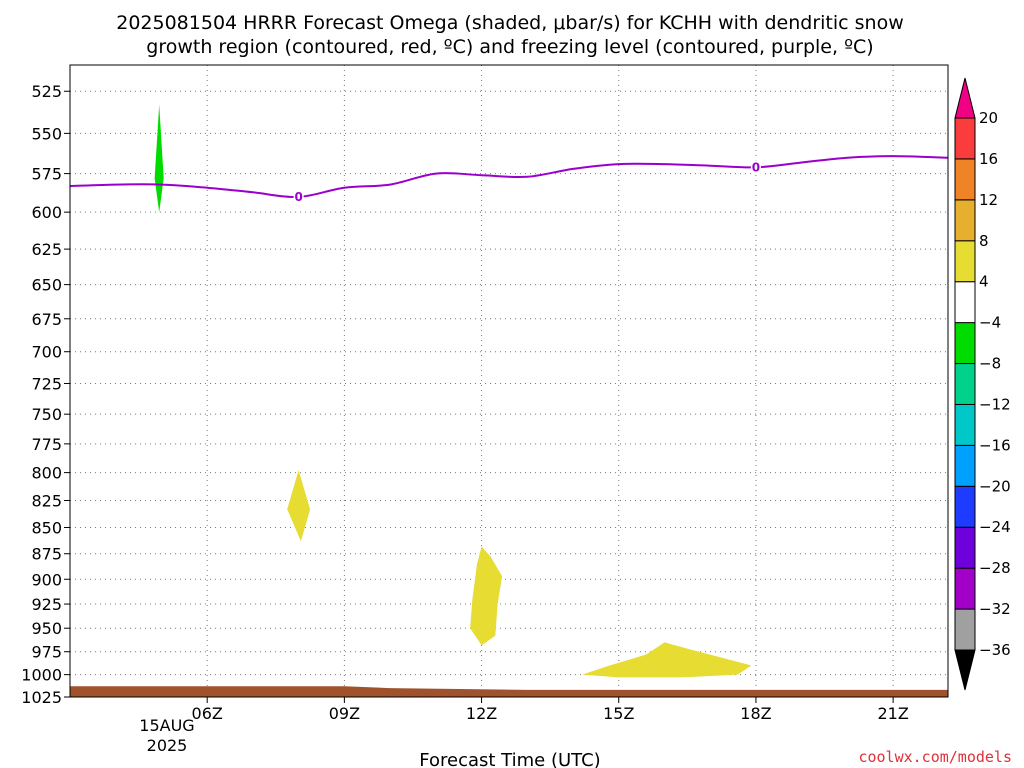 This screenshot has height=768, width=1024. What do you see at coordinates (167, 745) in the screenshot?
I see `date-label-year: 2025` at bounding box center [167, 745].